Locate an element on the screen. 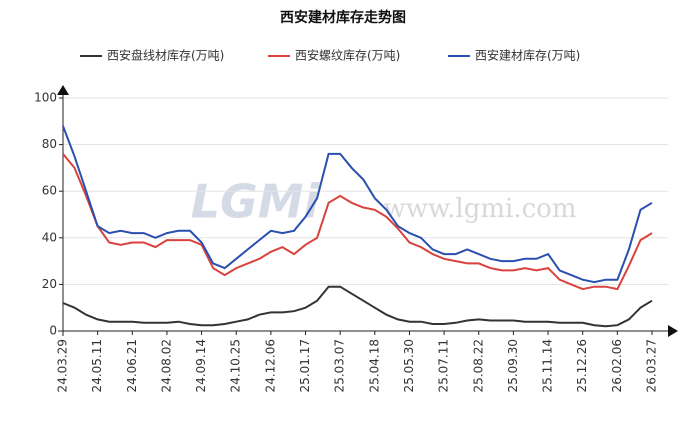 The width and height of the screenshot is (686, 431). y-tick-label: 80 is located at coordinates (49, 144).